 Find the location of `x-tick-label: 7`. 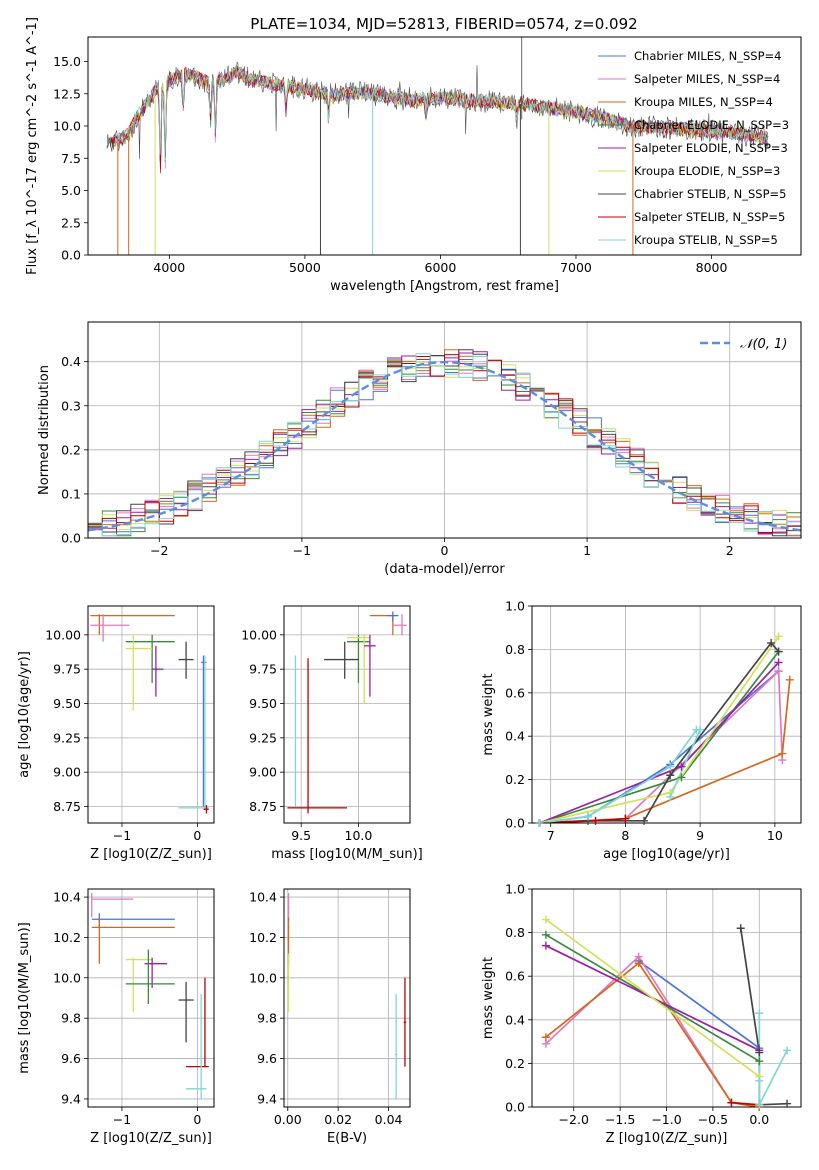

x-tick-label: 7 is located at coordinates (551, 835).